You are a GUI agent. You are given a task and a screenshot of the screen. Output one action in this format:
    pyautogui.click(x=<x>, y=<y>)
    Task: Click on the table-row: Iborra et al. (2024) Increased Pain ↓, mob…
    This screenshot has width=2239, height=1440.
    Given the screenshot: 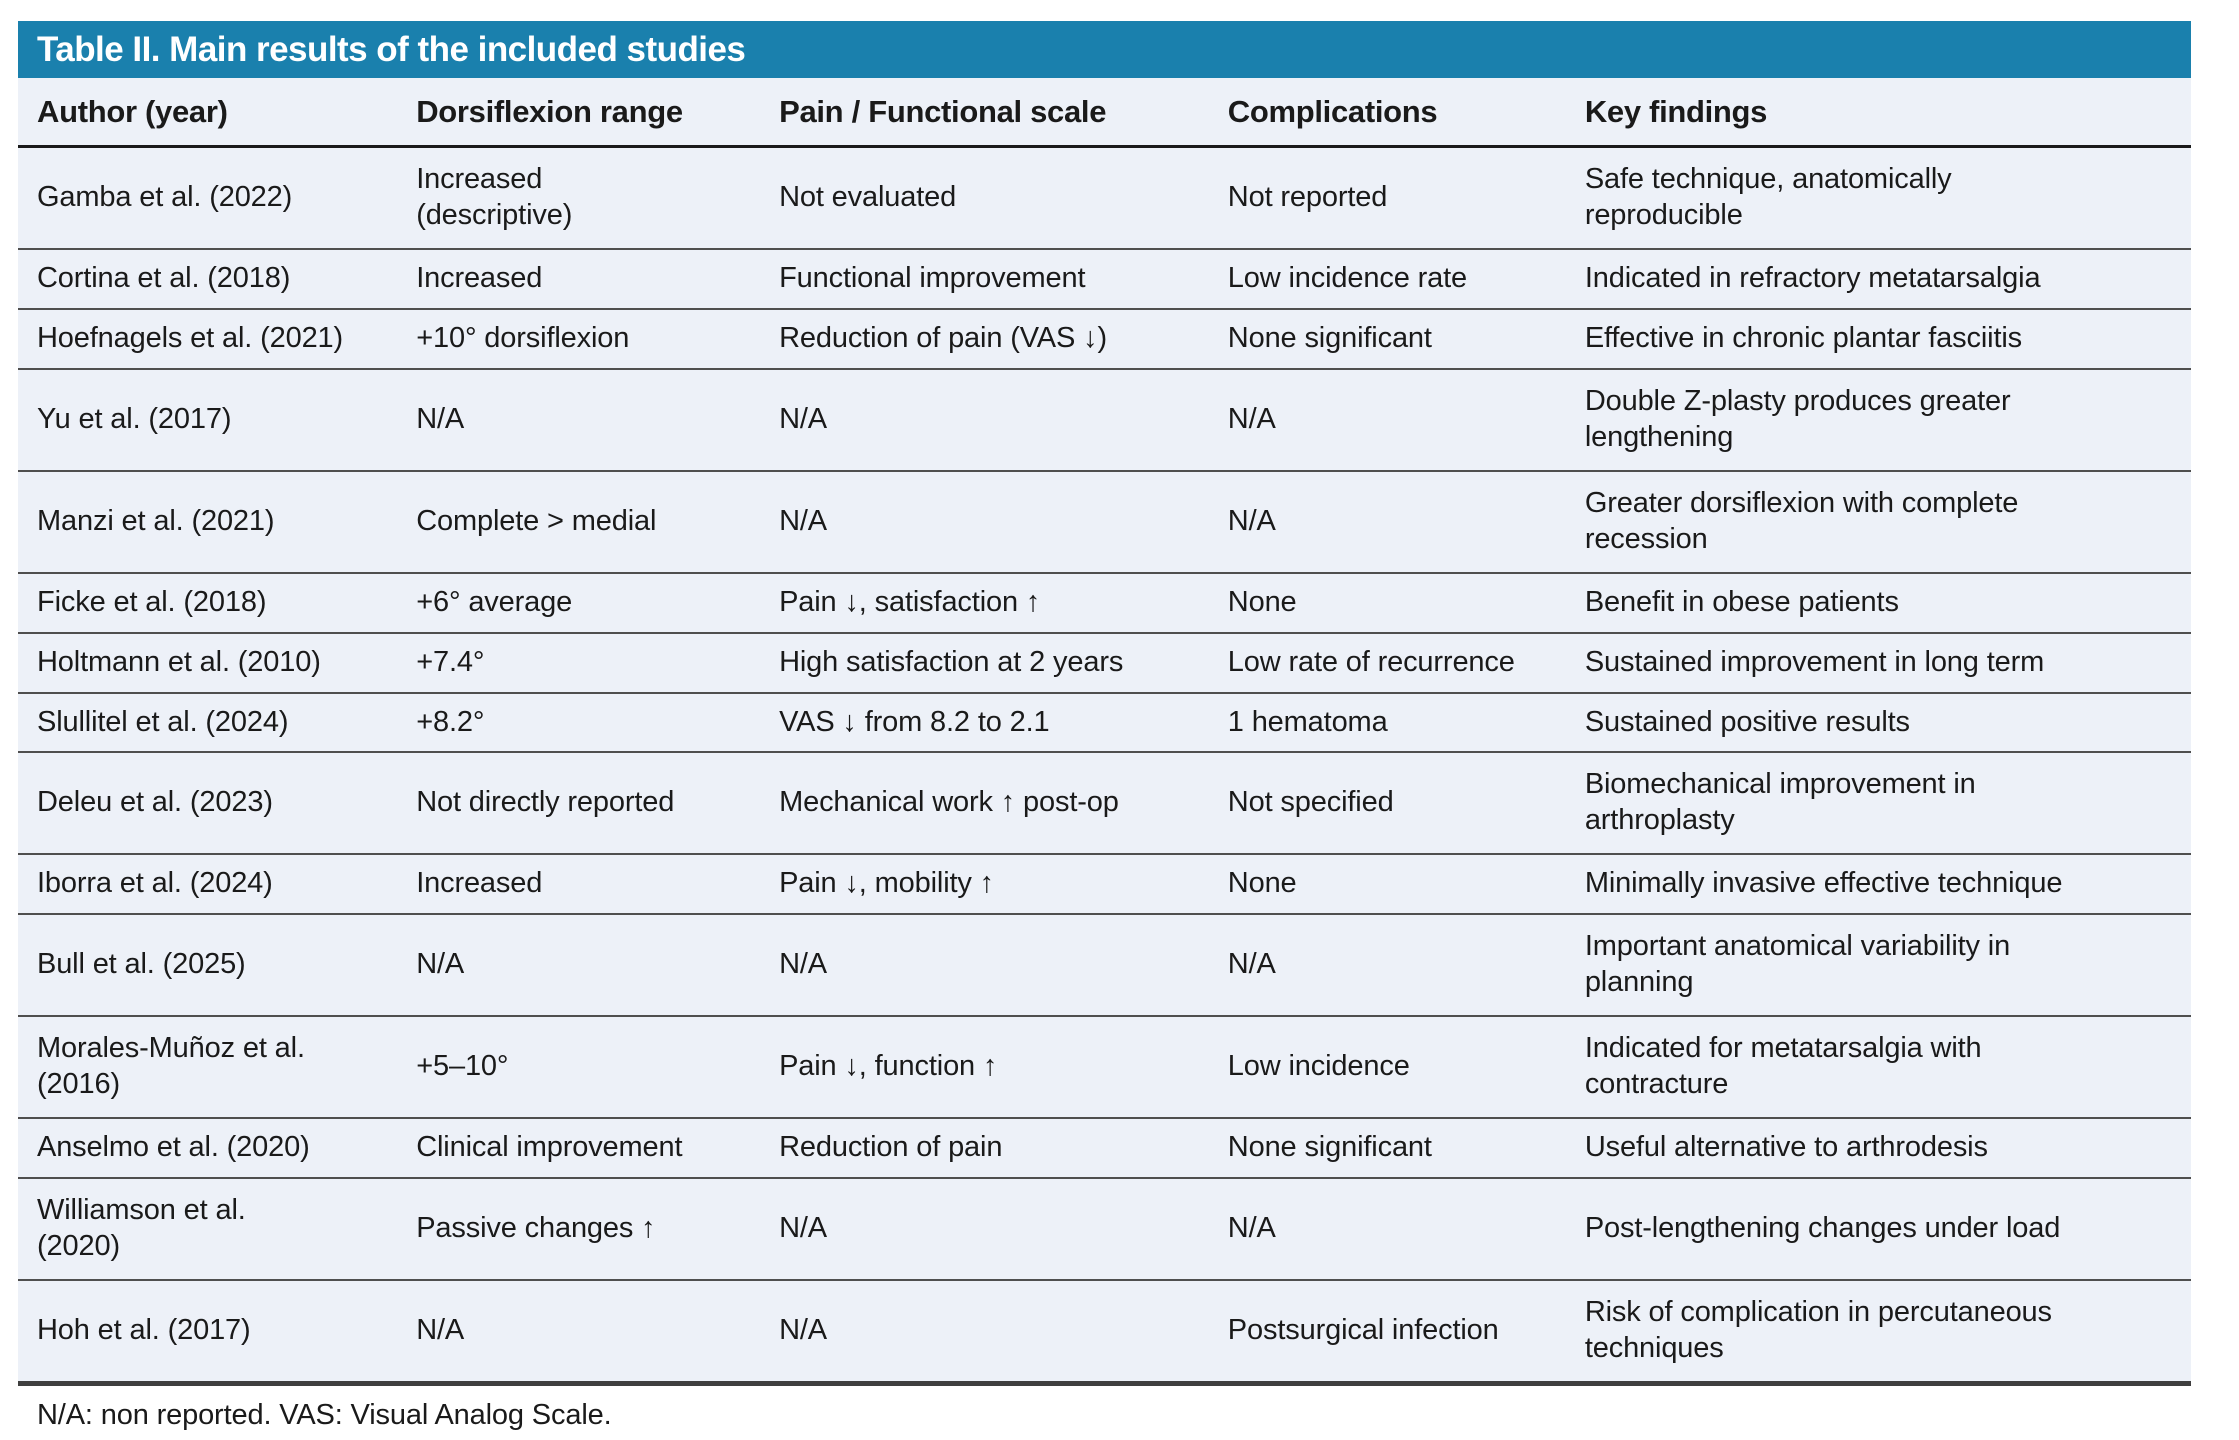 What is the action you would take?
    pyautogui.click(x=1104, y=885)
    